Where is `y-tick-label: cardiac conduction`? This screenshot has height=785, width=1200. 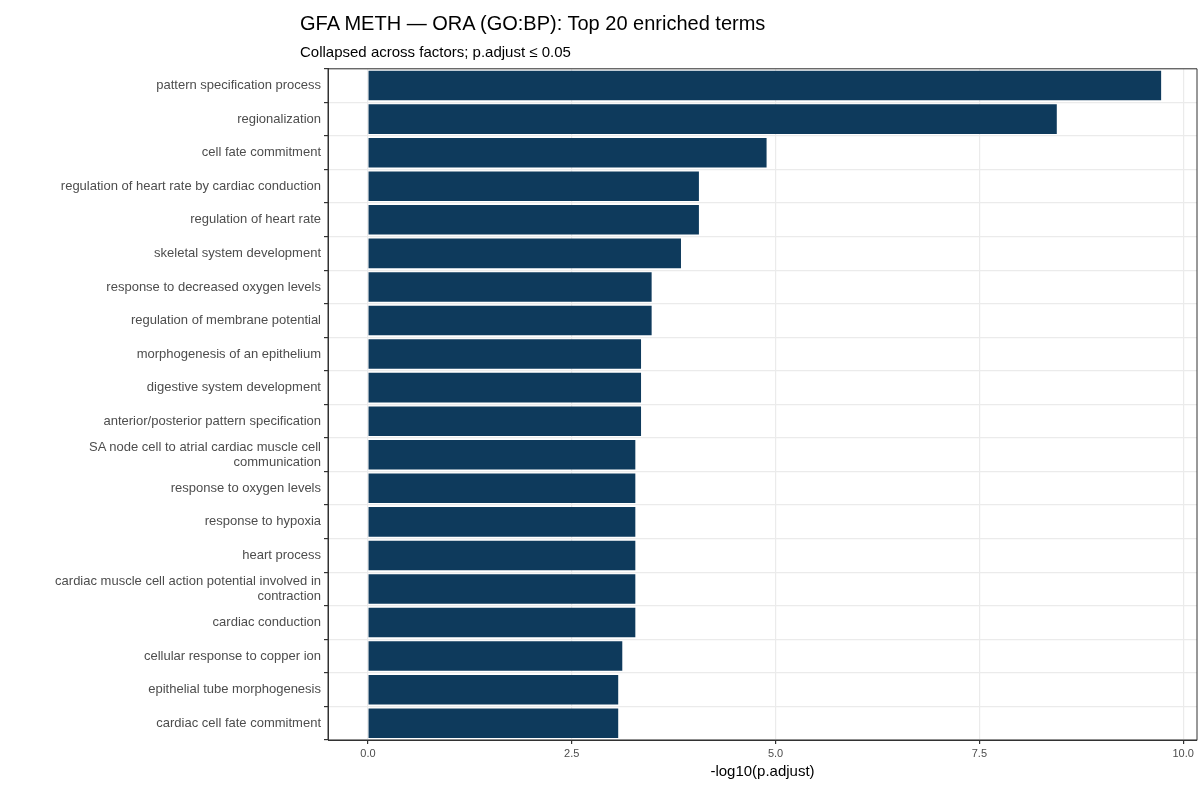
y-tick-label: cardiac conduction is located at coordinates (266, 622).